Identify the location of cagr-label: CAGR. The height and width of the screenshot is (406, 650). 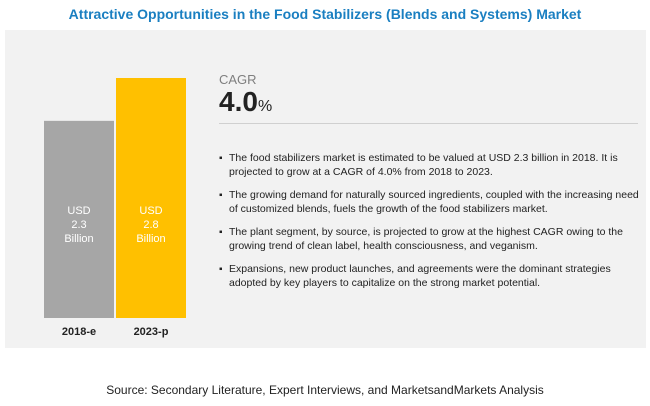
(238, 79).